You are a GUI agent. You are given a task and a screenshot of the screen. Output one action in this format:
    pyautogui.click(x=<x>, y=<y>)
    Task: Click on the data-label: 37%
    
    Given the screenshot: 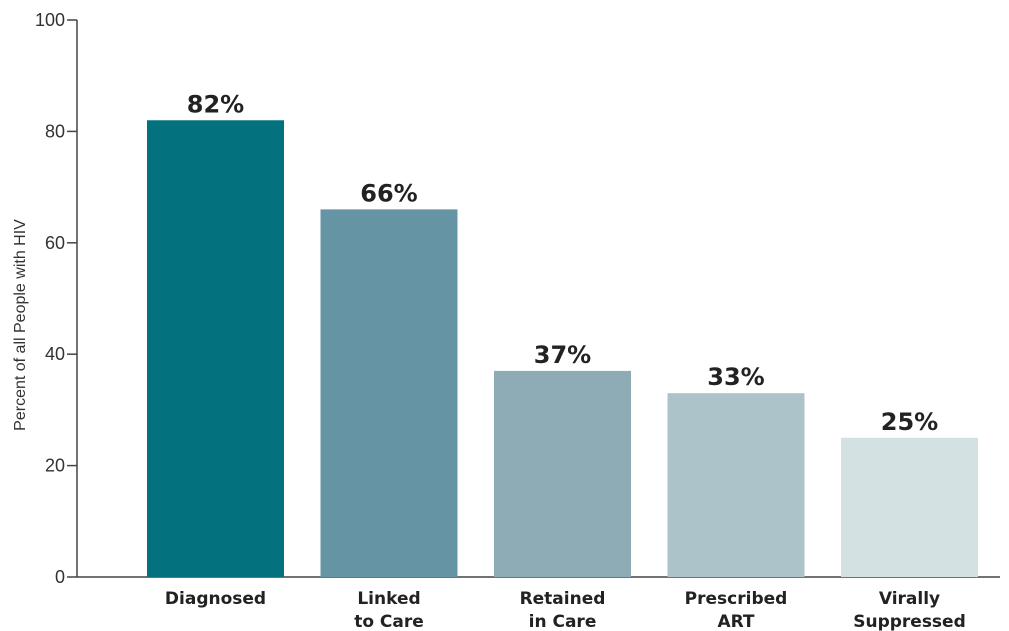 What is the action you would take?
    pyautogui.click(x=562, y=355)
    